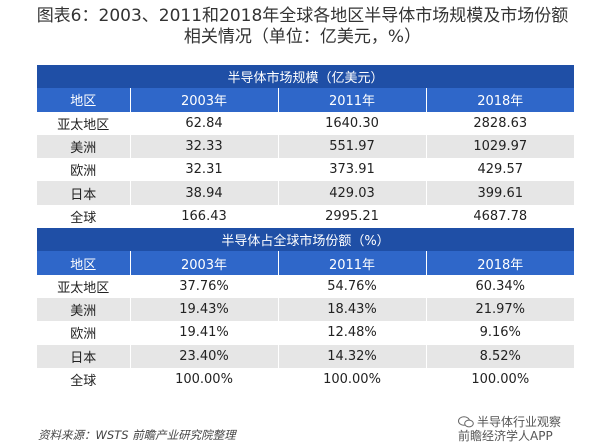 Image resolution: width=605 pixels, height=448 pixels. I want to click on table-row: 亚太地区 62.84 1640.30 2828.63, so click(306, 123).